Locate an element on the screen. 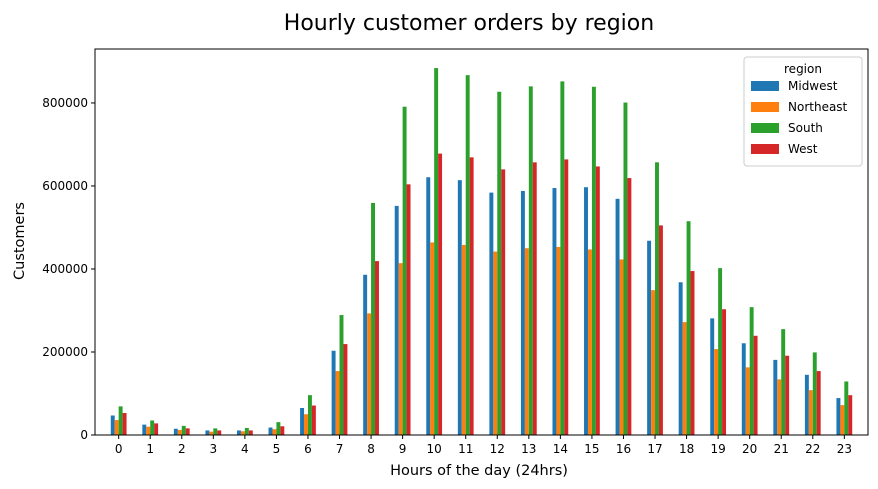 This screenshot has height=489, width=878. y-axis: 0 200000 400000 600000 800000 is located at coordinates (68, 269).